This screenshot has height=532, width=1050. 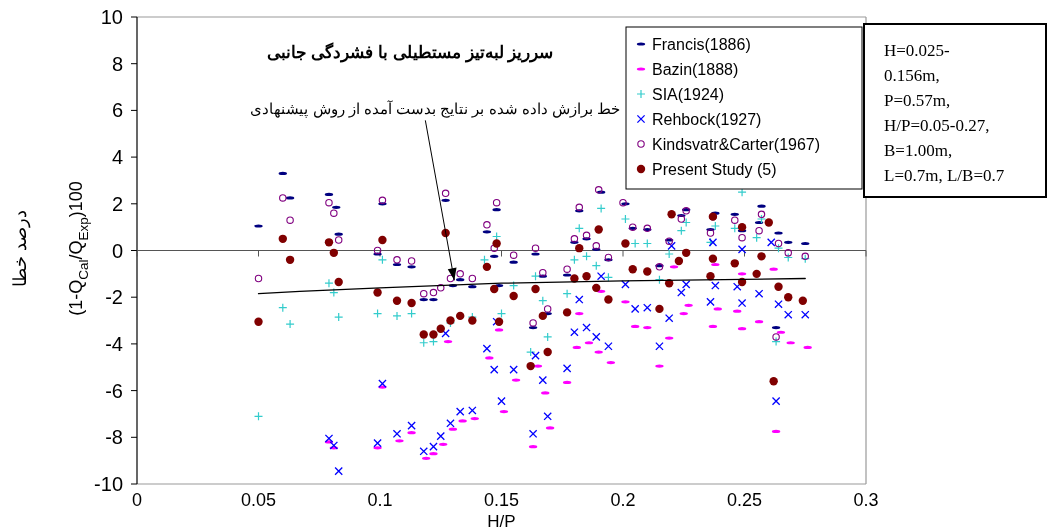 What do you see at coordinates (707, 119) in the screenshot?
I see `legend-label: Rehbock(1927)` at bounding box center [707, 119].